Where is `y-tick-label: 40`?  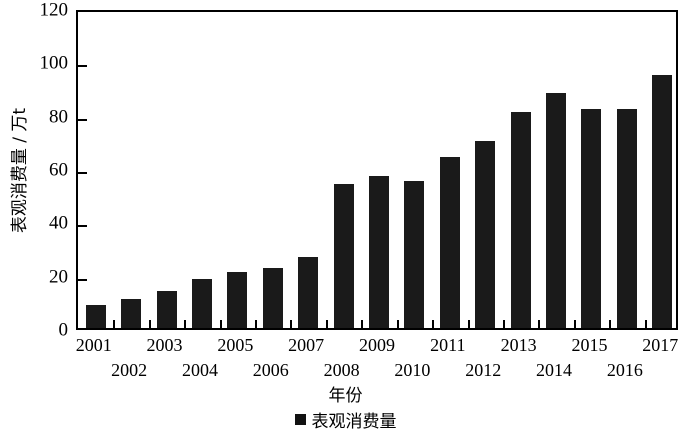
y-tick-label: 40 is located at coordinates (58, 223).